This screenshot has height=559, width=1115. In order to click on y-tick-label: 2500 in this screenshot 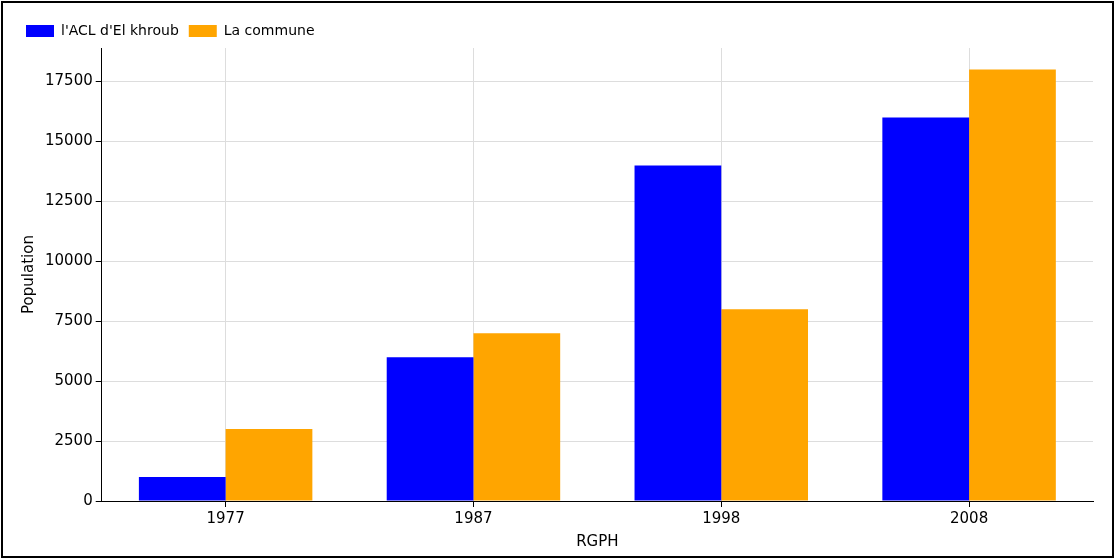, I will do `click(73, 439)`.